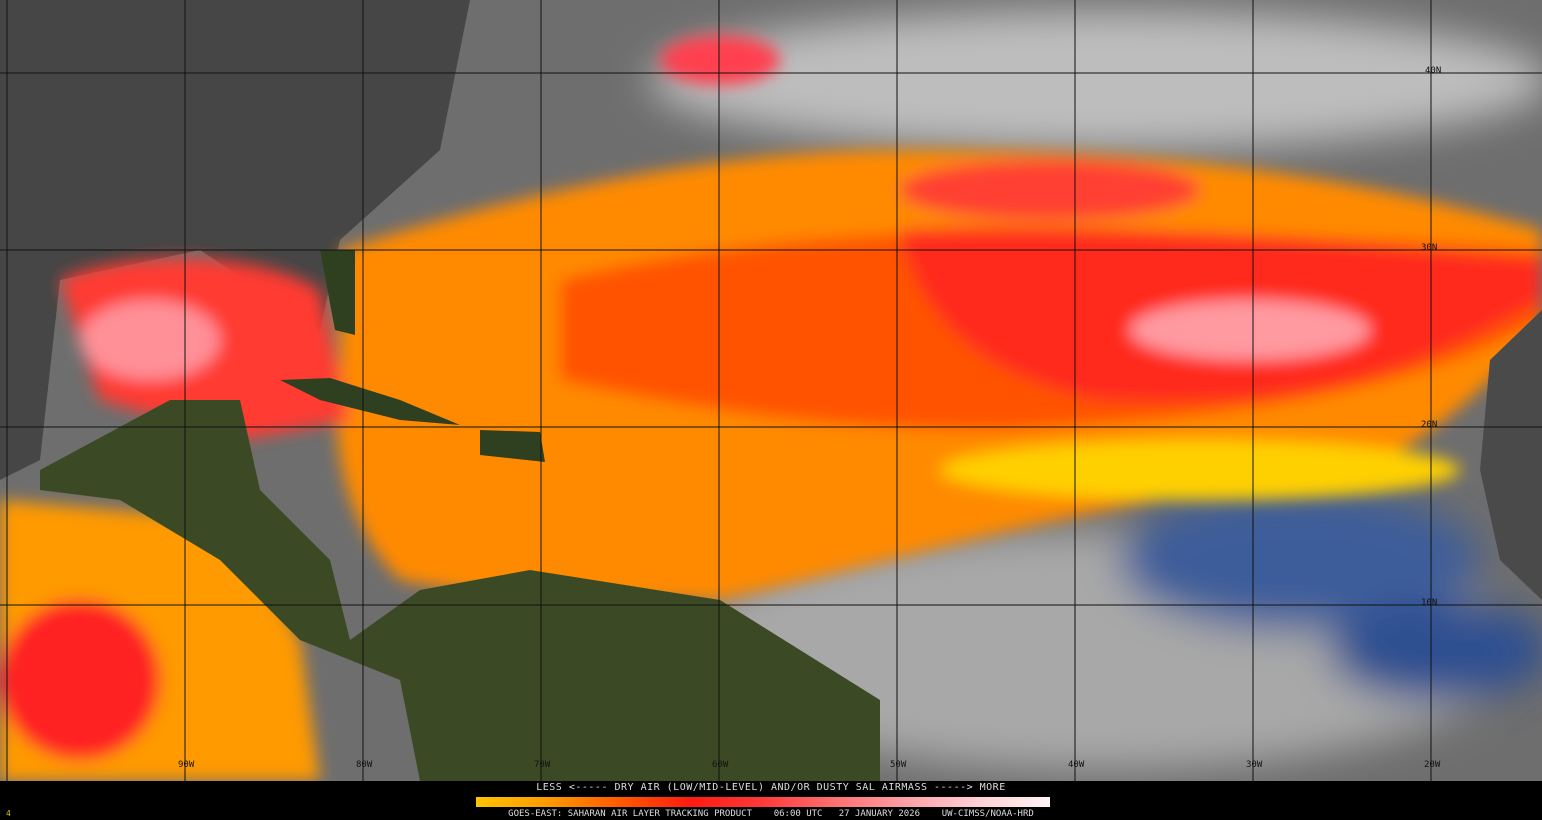 The height and width of the screenshot is (820, 1542). I want to click on africa-land, so click(1511, 455).